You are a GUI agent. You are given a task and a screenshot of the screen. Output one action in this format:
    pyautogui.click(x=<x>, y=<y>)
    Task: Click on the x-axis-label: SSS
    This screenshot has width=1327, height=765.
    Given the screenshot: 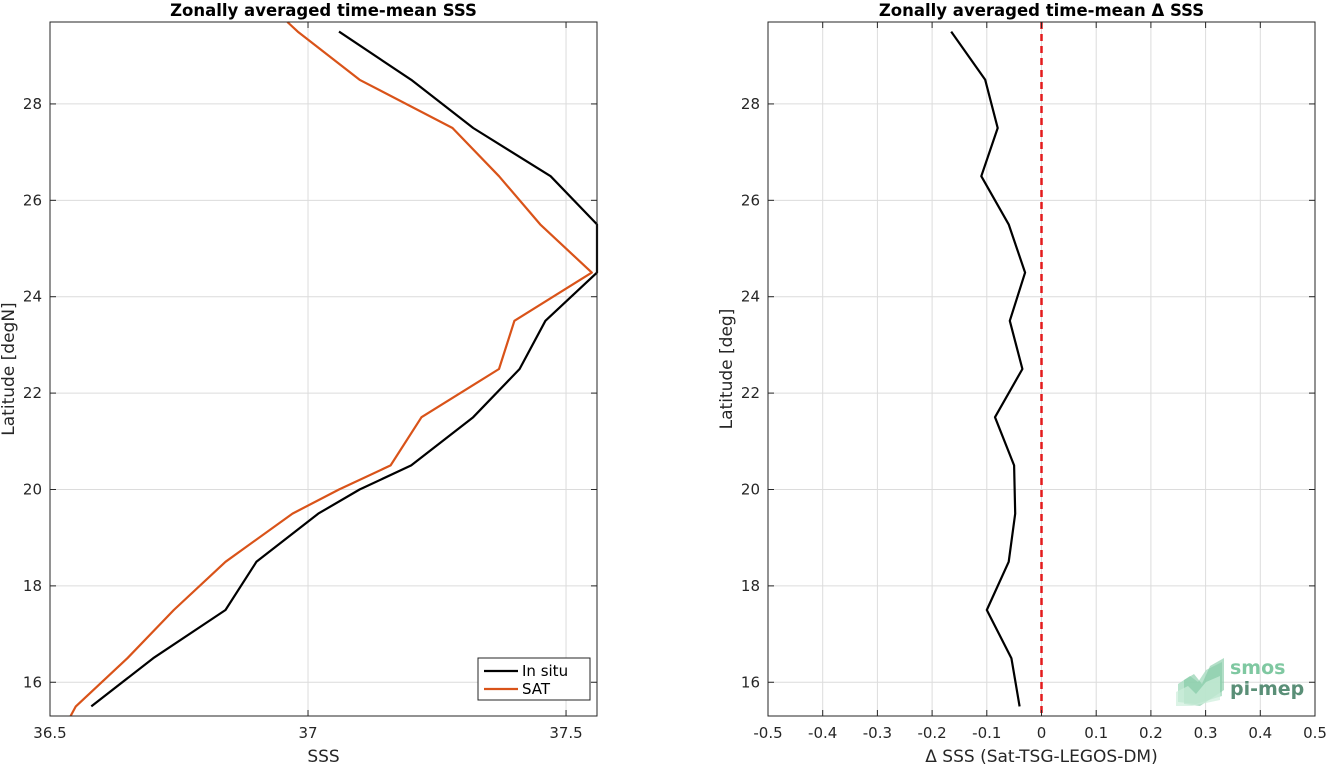 What is the action you would take?
    pyautogui.click(x=323, y=756)
    